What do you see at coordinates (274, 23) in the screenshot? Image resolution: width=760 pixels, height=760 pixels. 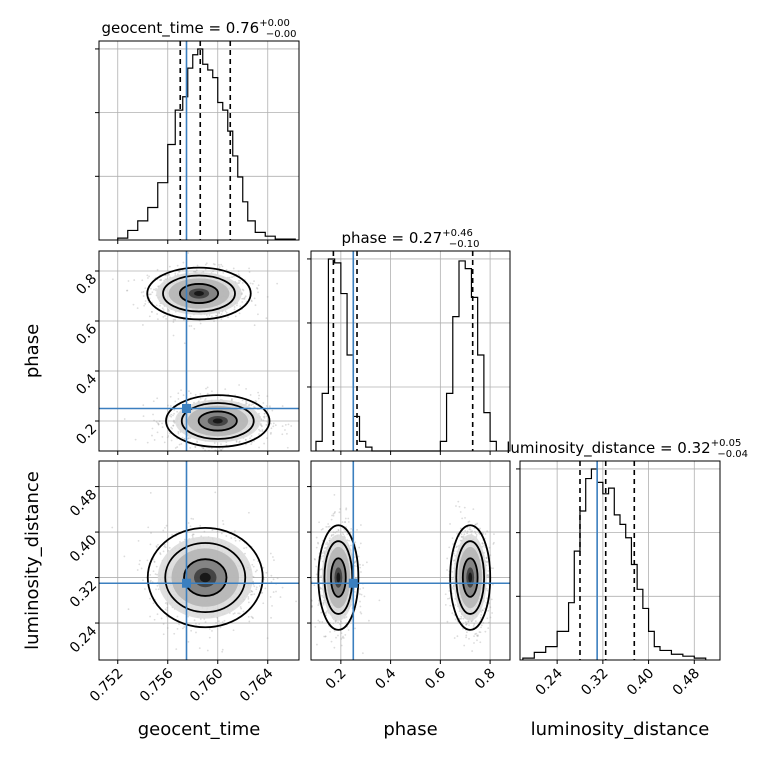 I see `title-plus: +0.00` at bounding box center [274, 23].